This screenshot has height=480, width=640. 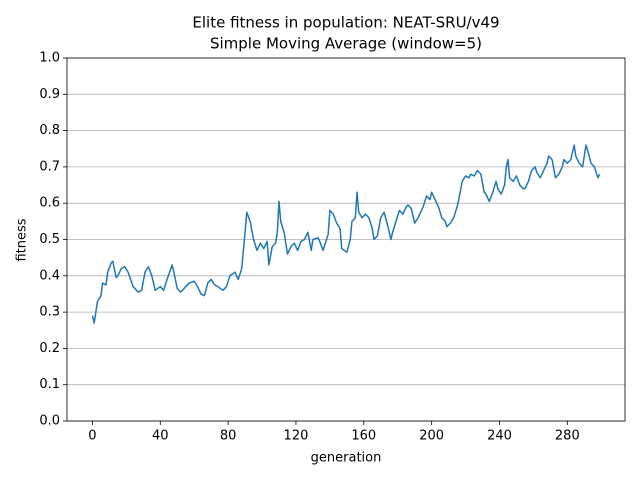 I want to click on y-tick-label: 0.5, so click(x=49, y=239).